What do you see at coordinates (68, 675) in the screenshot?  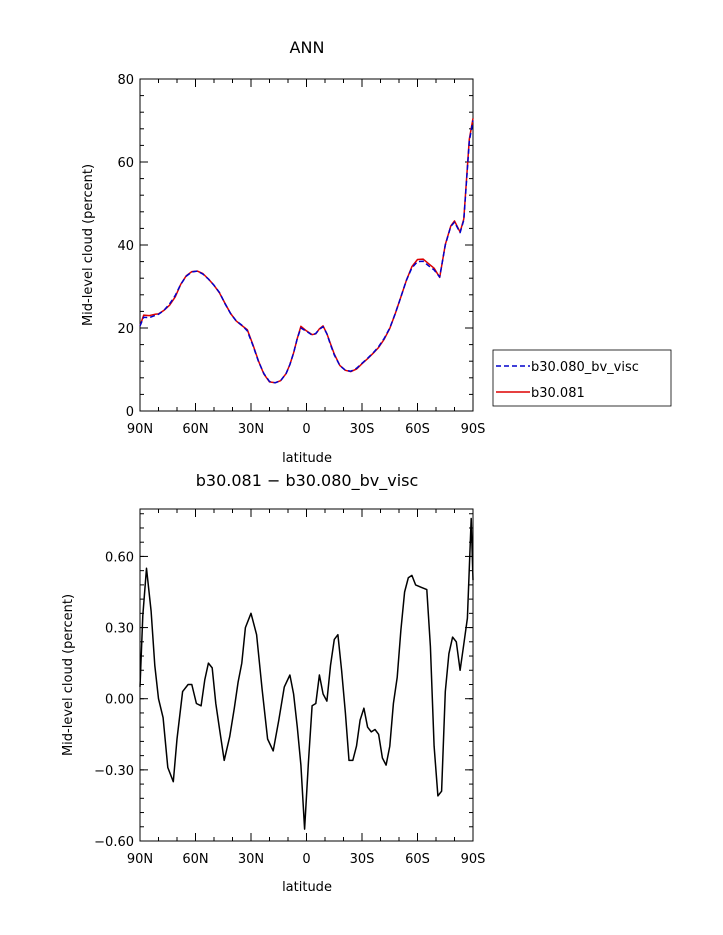 I see `y-axis-label-diff: Mid-level cloud (percent)` at bounding box center [68, 675].